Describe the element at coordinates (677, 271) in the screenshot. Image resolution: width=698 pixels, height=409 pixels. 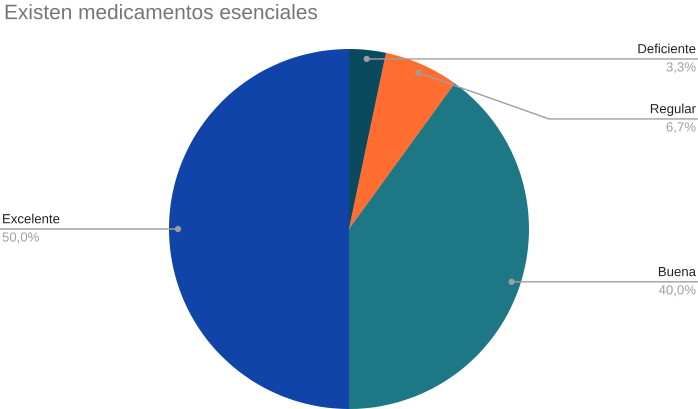
I see `slice-label: Buena` at that location.